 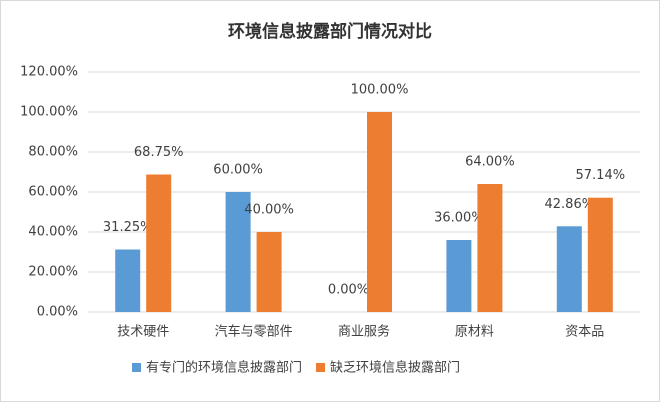 What do you see at coordinates (254, 332) in the screenshot?
I see `x-tick-label: 汽车与零部件` at bounding box center [254, 332].